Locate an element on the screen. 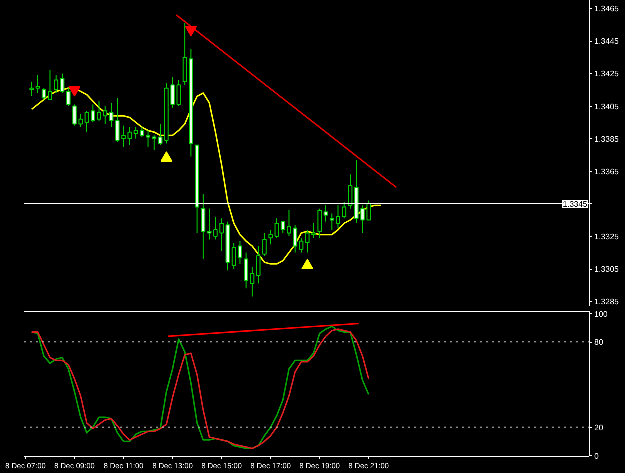 The height and width of the screenshot is (473, 625). y-tick-label: 0 is located at coordinates (597, 456).